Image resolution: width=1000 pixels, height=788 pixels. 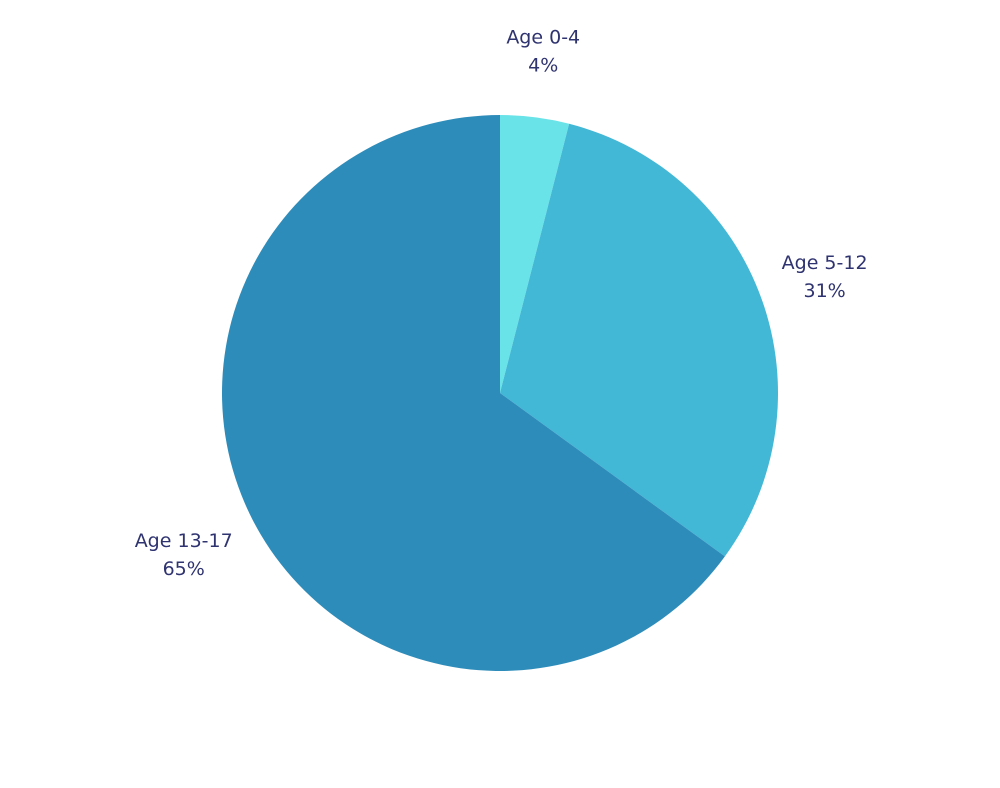 I want to click on slice-value-age-0-4: 4%, so click(x=543, y=66).